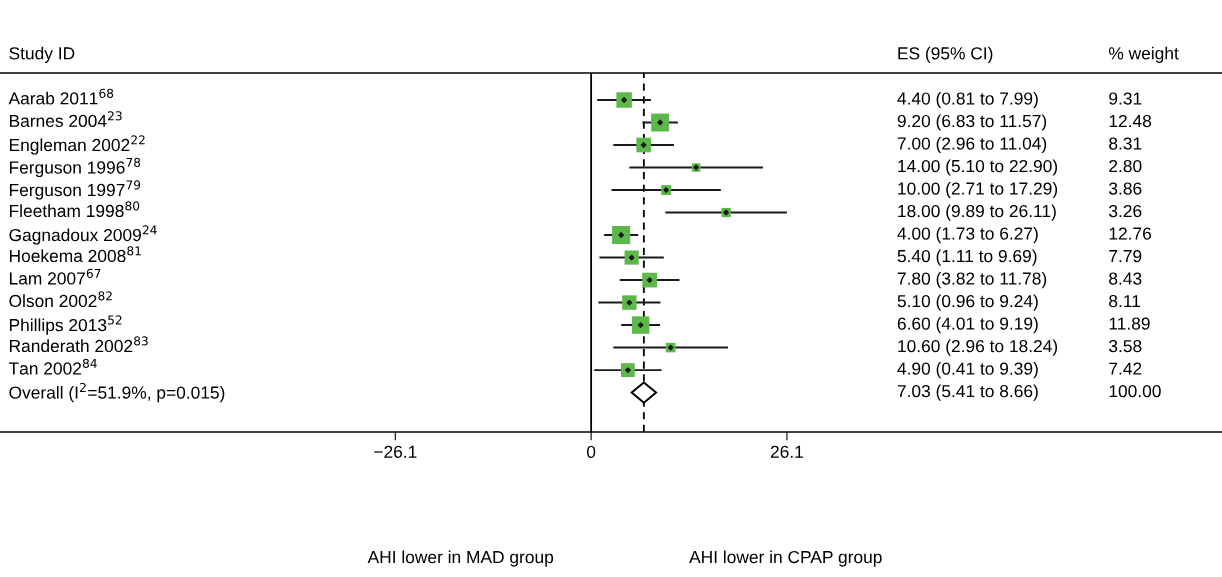  What do you see at coordinates (65, 119) in the screenshot?
I see `y-tick-label: Barnes 2004$^{23}$` at bounding box center [65, 119].